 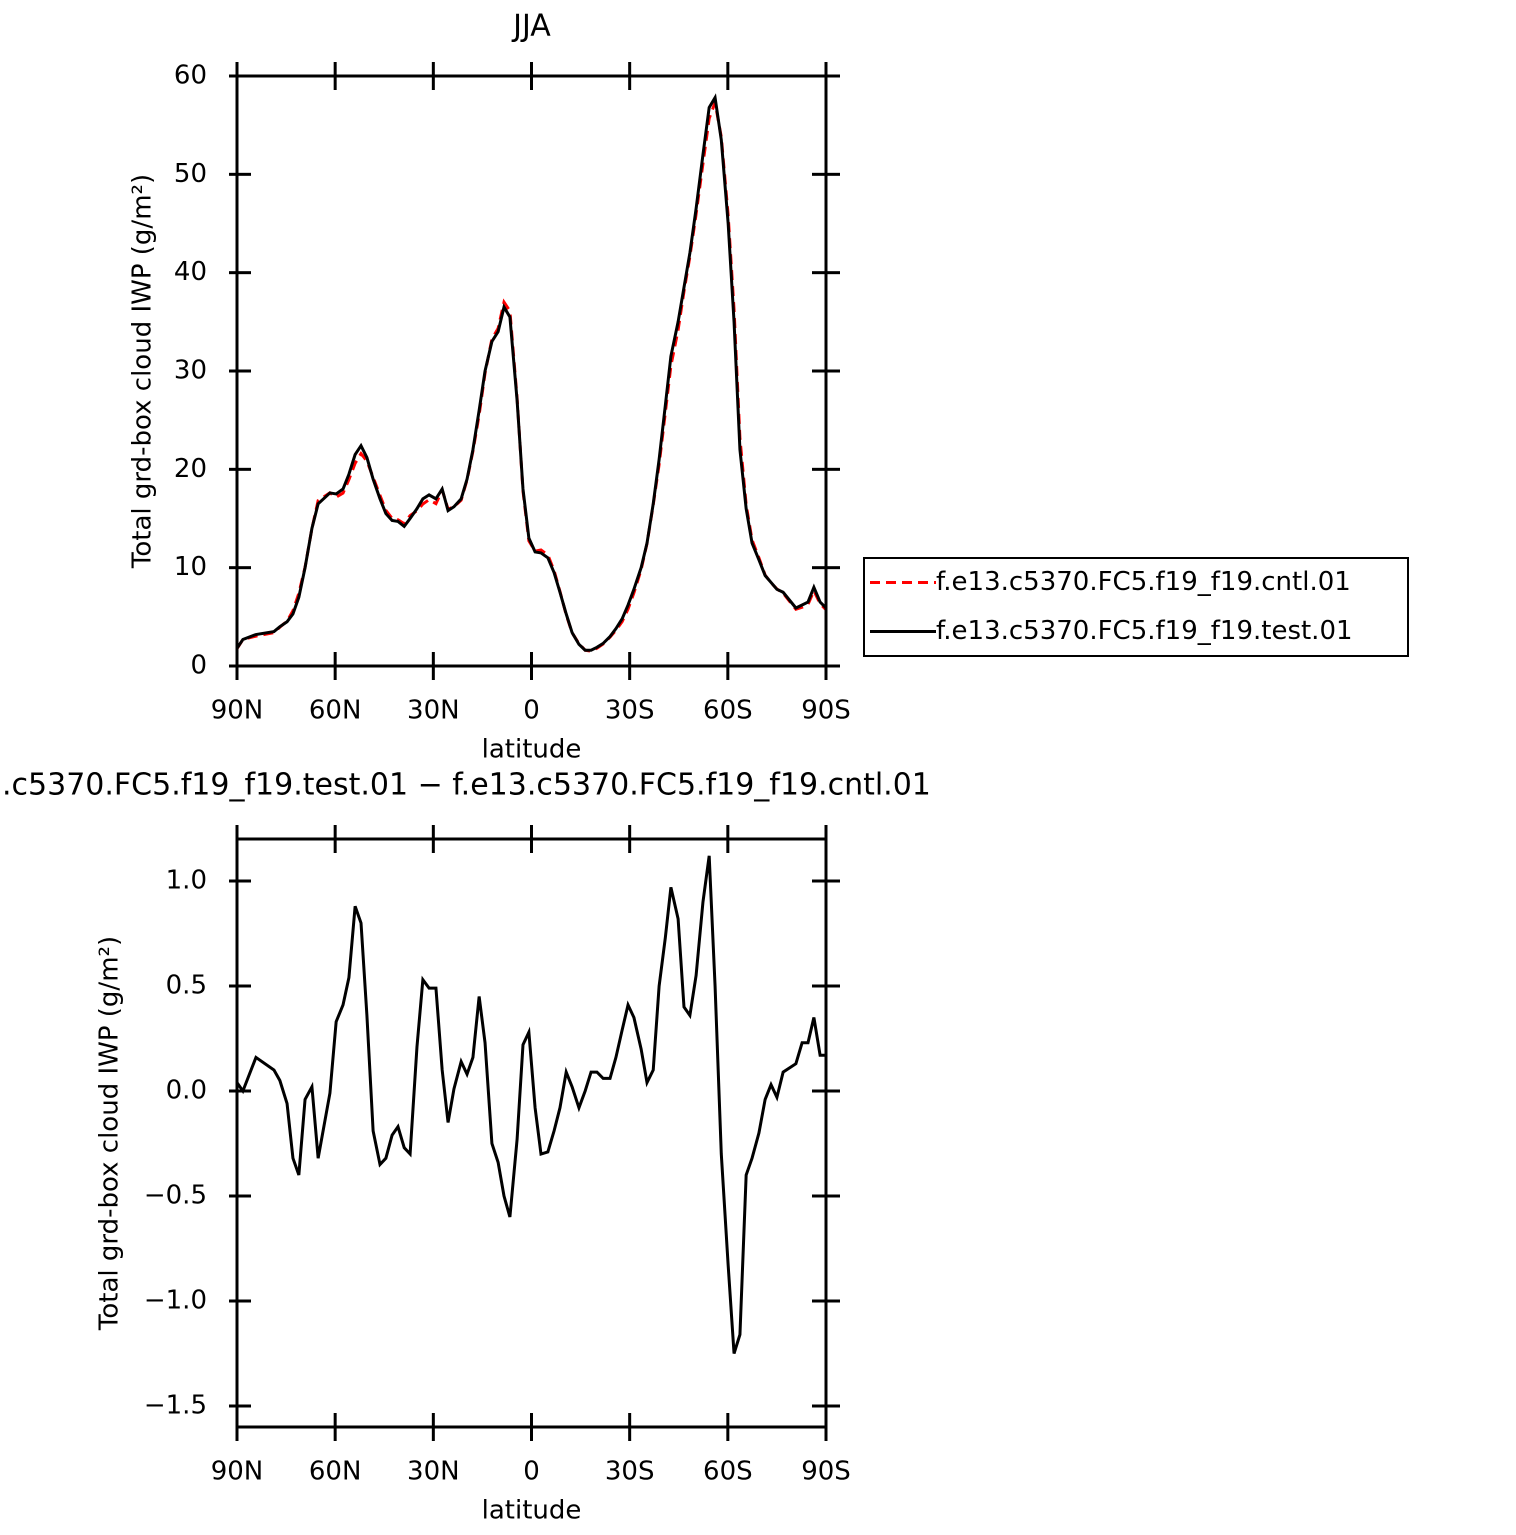 What do you see at coordinates (186, 986) in the screenshot?
I see `y-tick-label: 0.5` at bounding box center [186, 986].